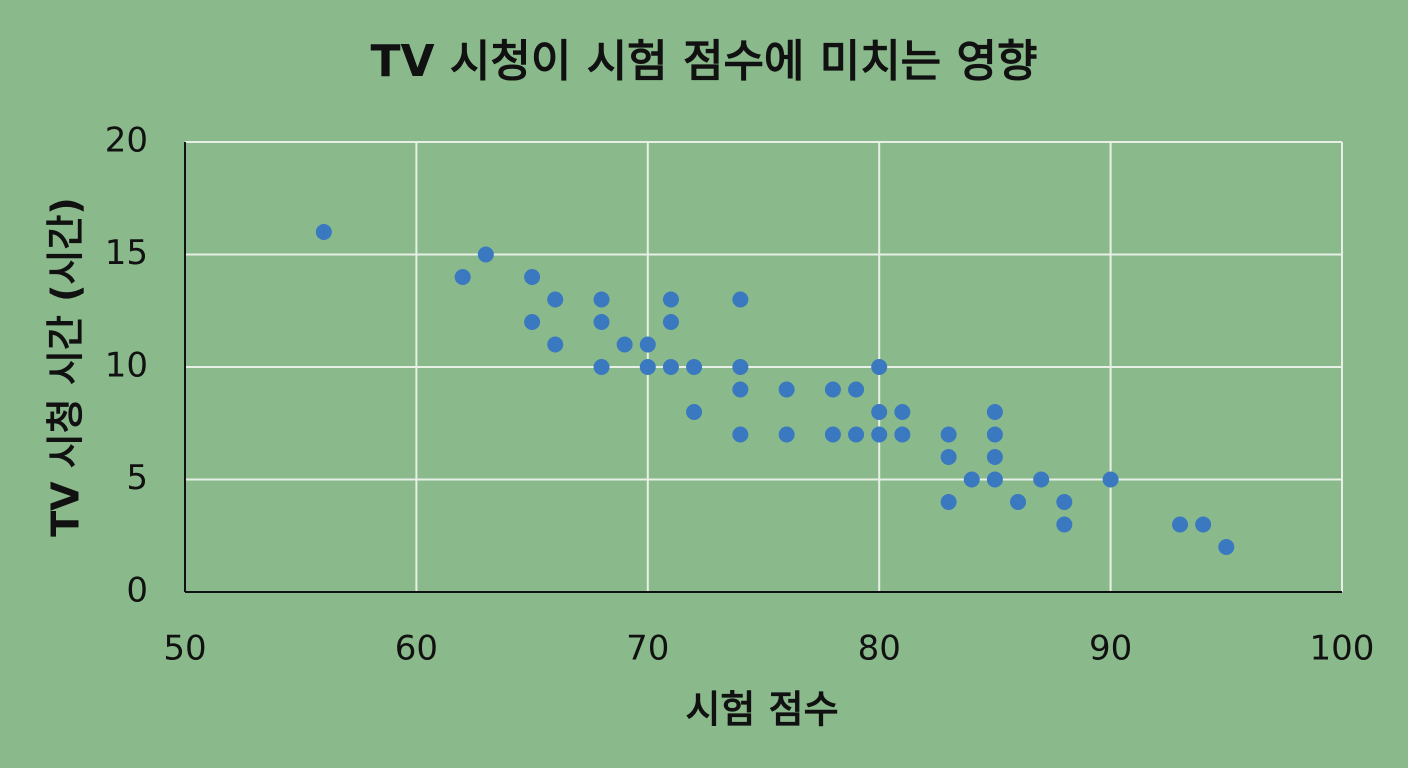 This screenshot has width=1408, height=768. I want to click on chart-title: TV 시청이 시험 점수에 미치는 영향, so click(704, 61).